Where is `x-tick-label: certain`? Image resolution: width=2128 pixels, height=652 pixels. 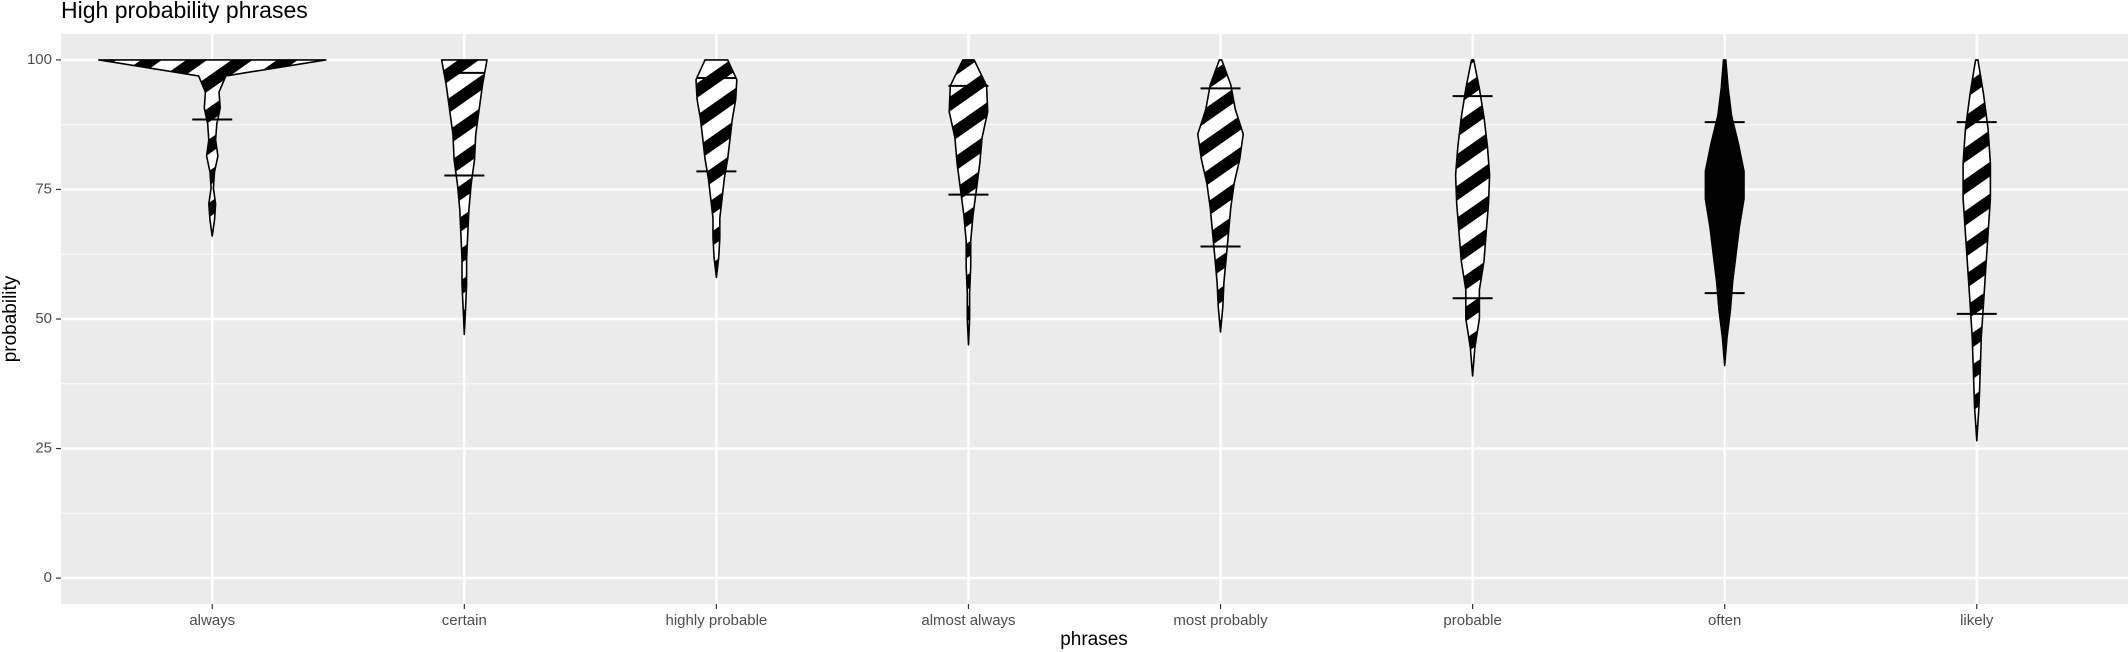 x-tick-label: certain is located at coordinates (464, 620).